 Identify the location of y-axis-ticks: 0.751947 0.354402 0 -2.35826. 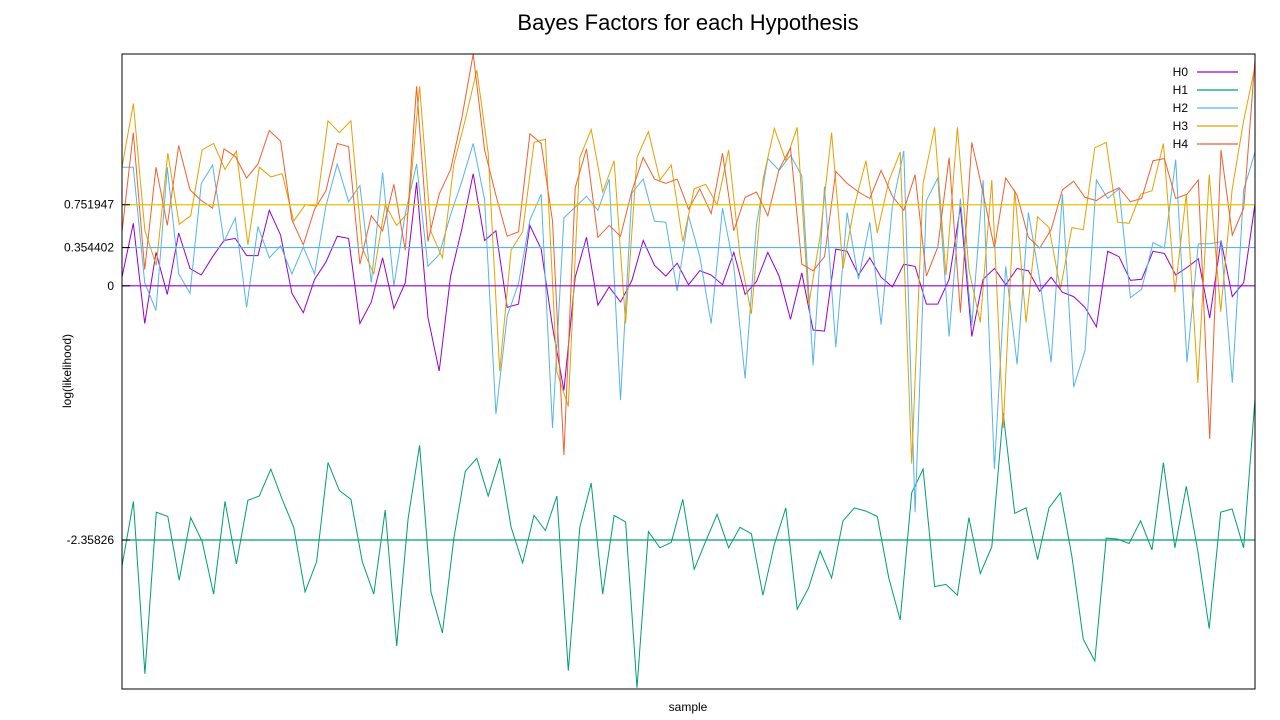
(97, 372).